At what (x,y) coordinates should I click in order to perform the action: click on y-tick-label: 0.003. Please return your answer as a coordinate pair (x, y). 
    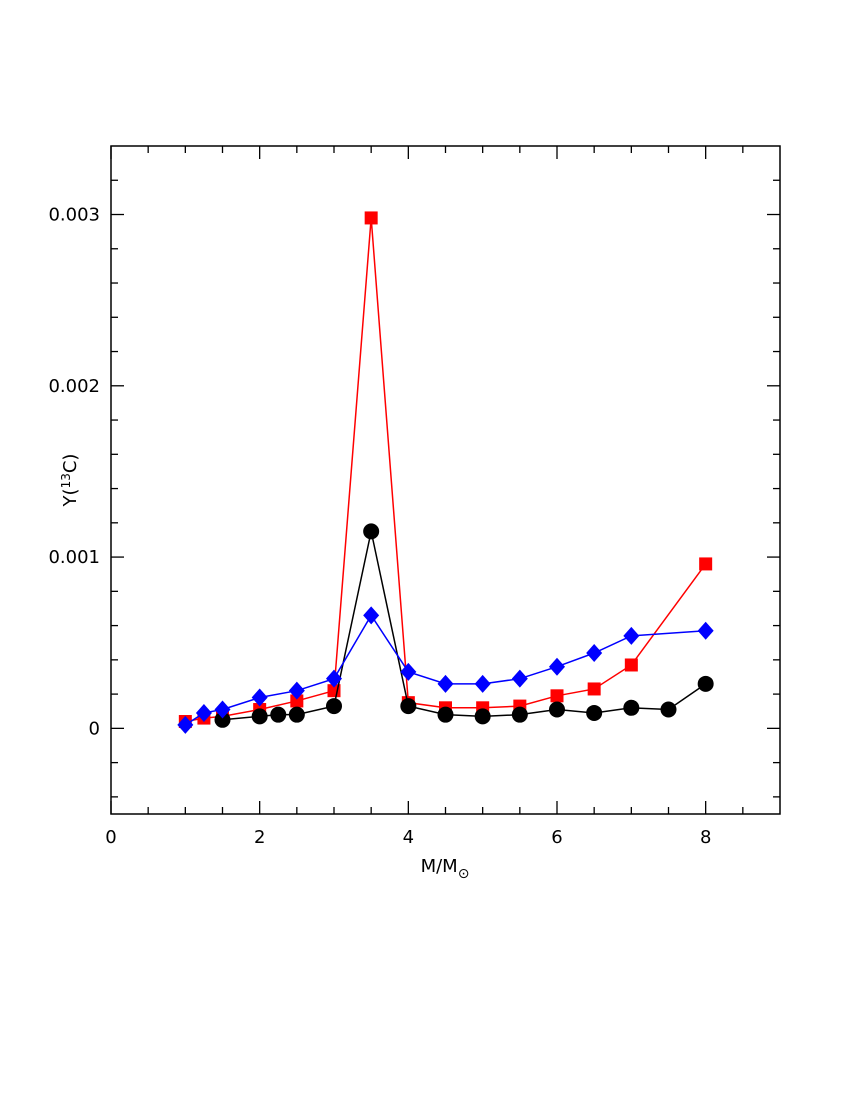
    Looking at the image, I should click on (74, 215).